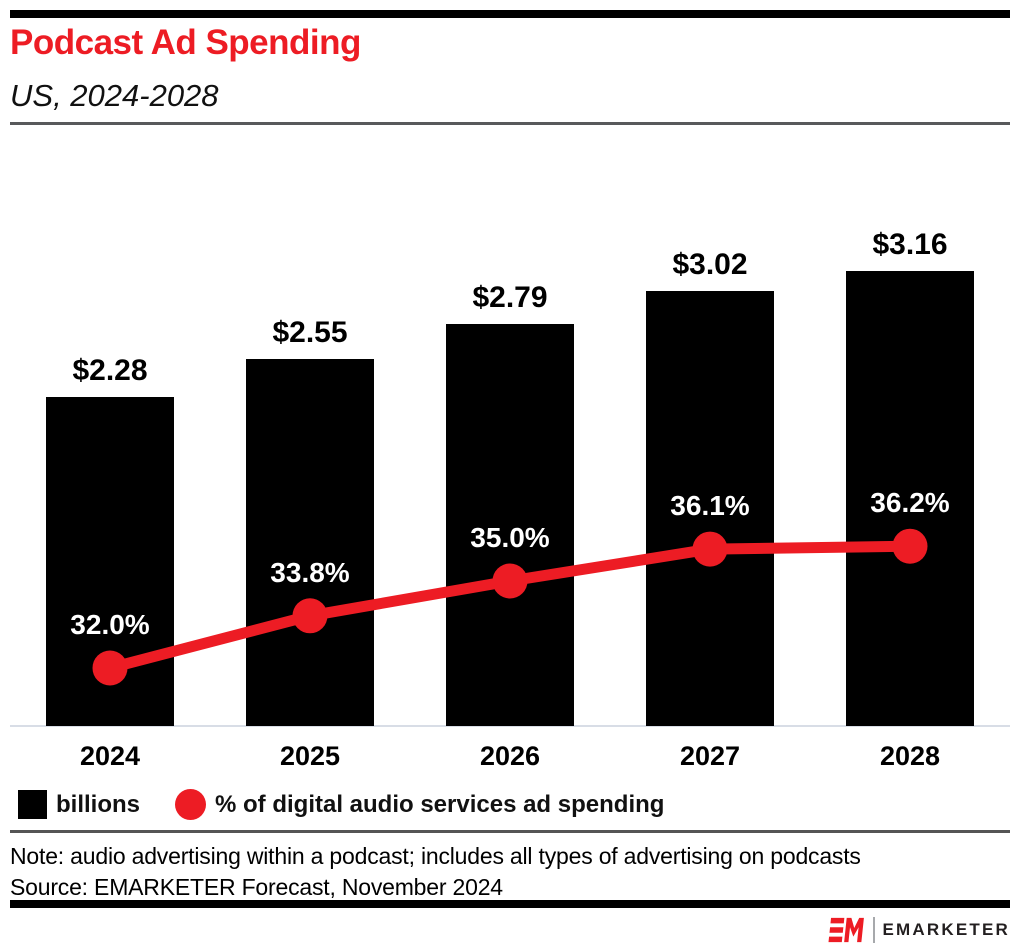 The height and width of the screenshot is (952, 1020). Describe the element at coordinates (510, 537) in the screenshot. I see `percent-label-2026: 35.0%` at that location.